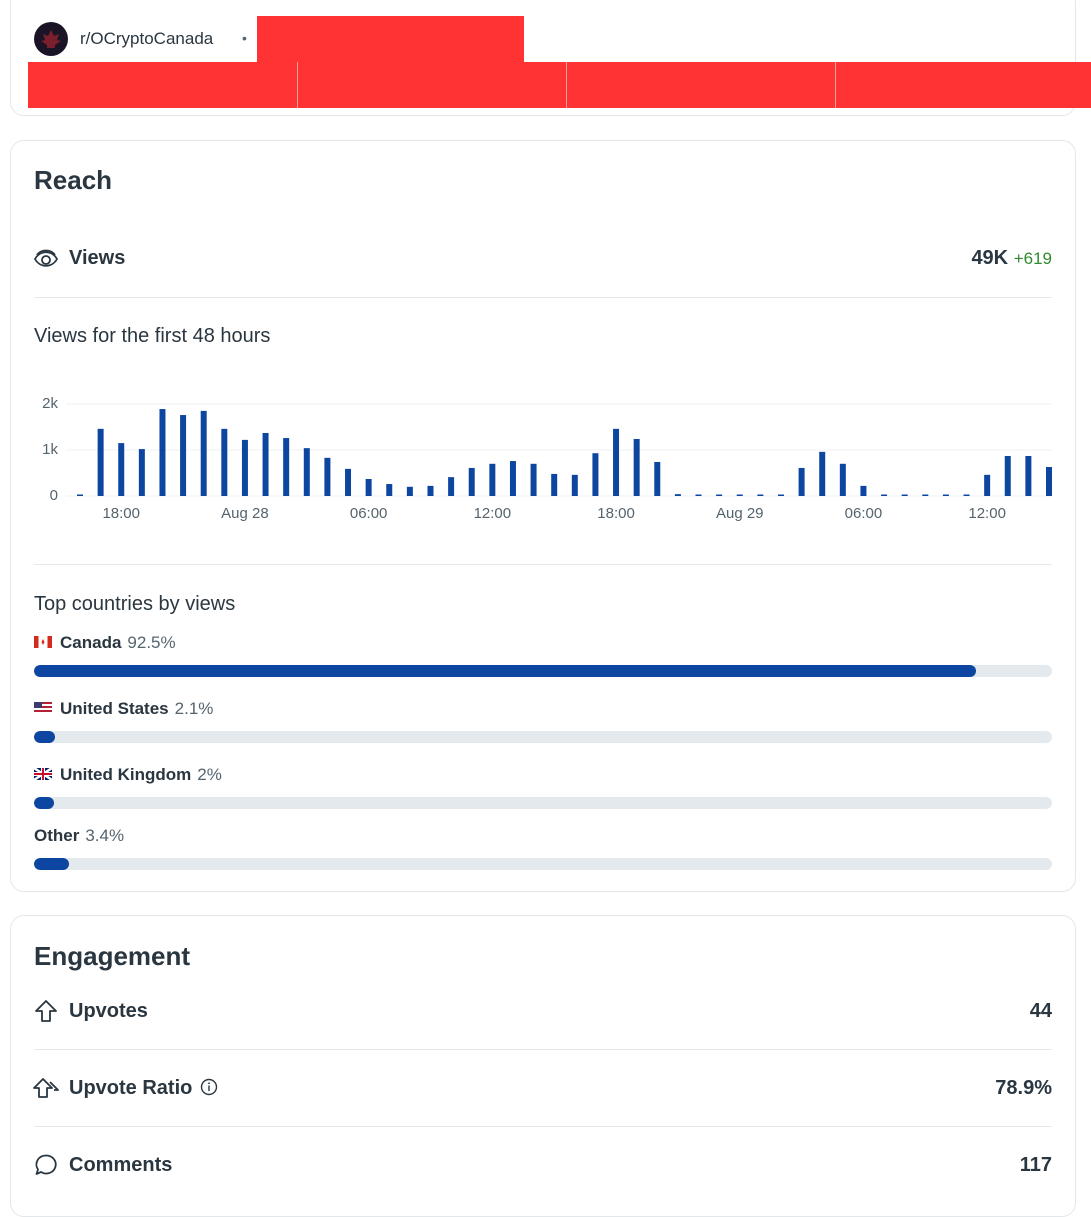  I want to click on upvote-icon, so click(46, 1011).